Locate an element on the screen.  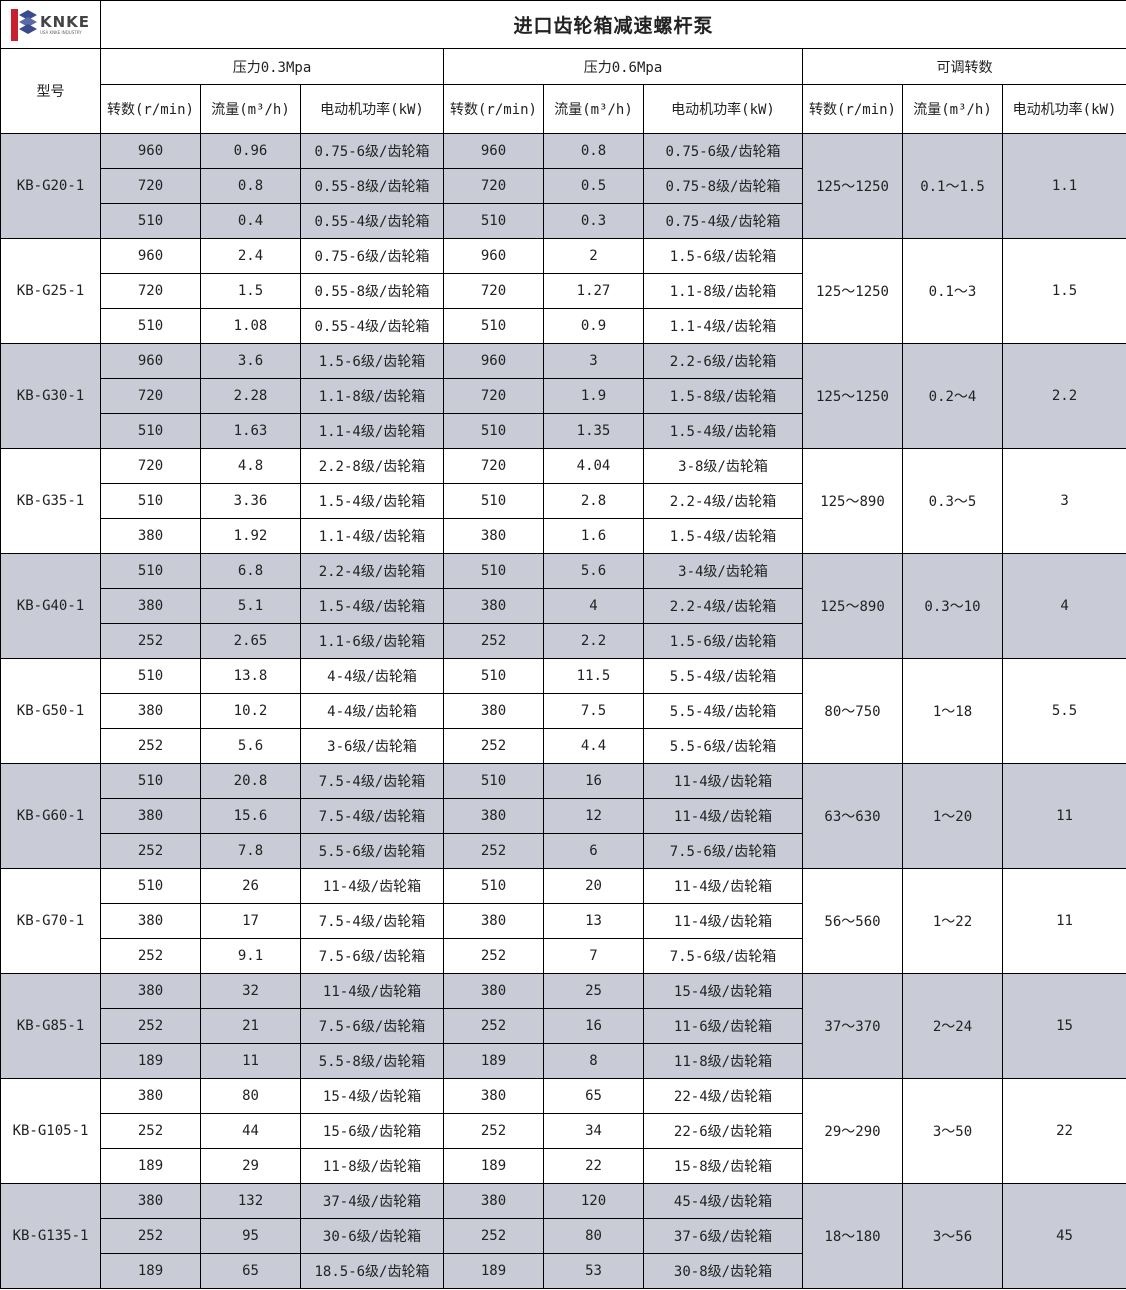
adjustable-flow-cell: 0.3～10 is located at coordinates (952, 606).